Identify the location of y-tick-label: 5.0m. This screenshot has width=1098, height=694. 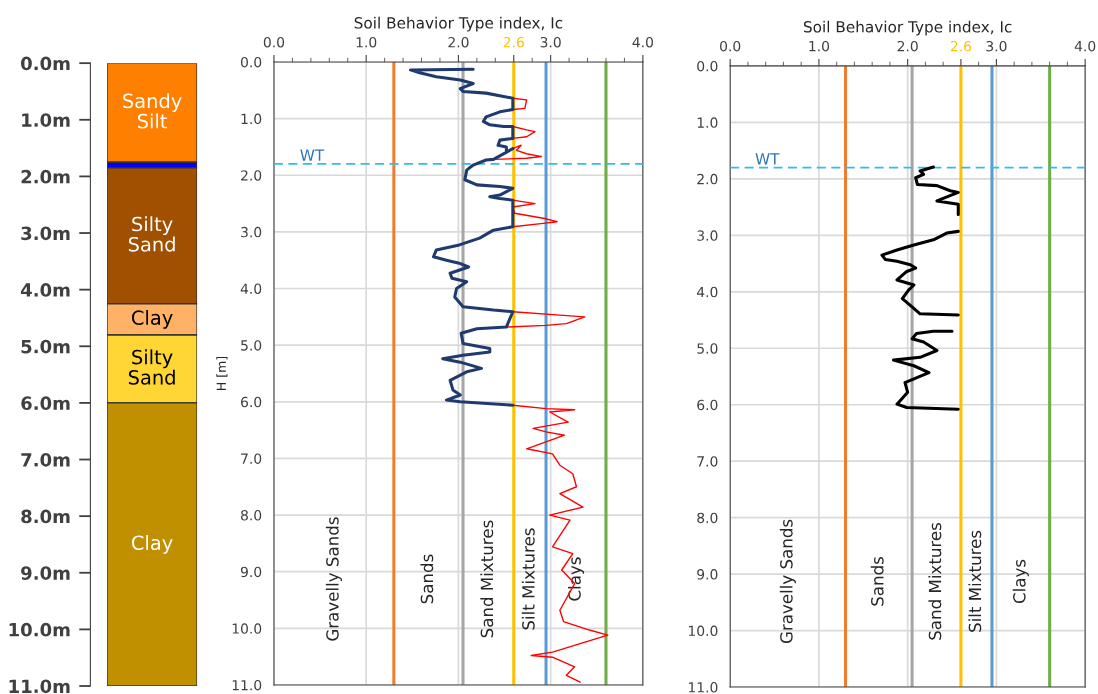
(45, 346).